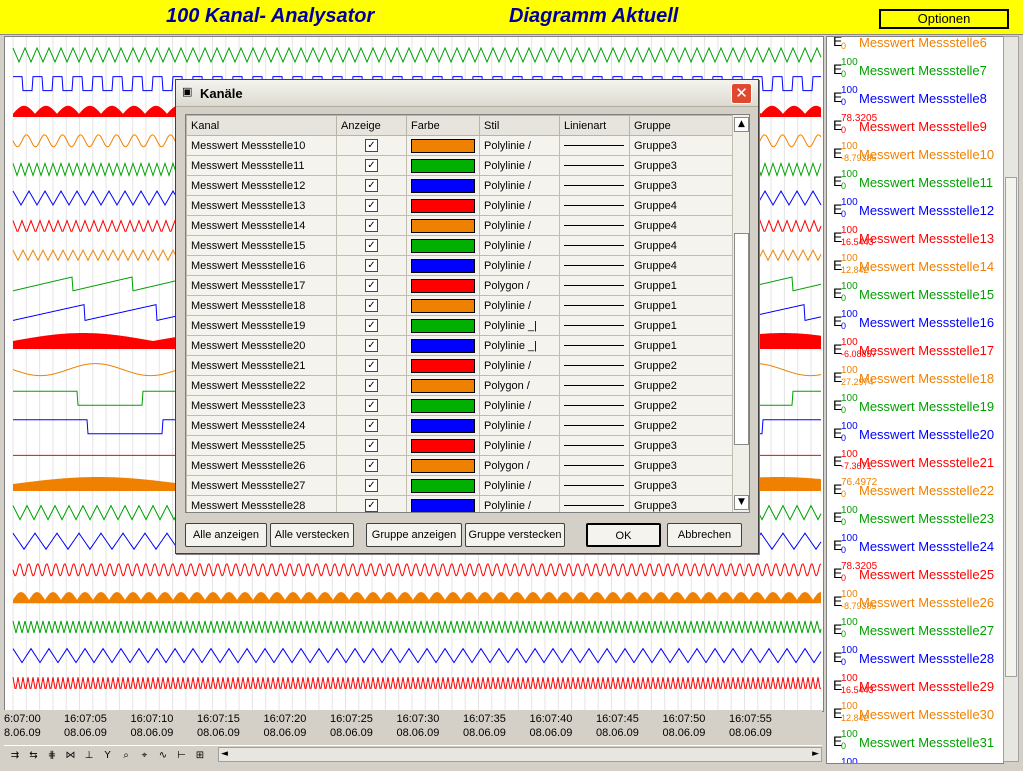 This screenshot has width=1023, height=771. Describe the element at coordinates (918, 433) in the screenshot. I see `legend-item: E 100 0 Messwert Messstelle20` at that location.